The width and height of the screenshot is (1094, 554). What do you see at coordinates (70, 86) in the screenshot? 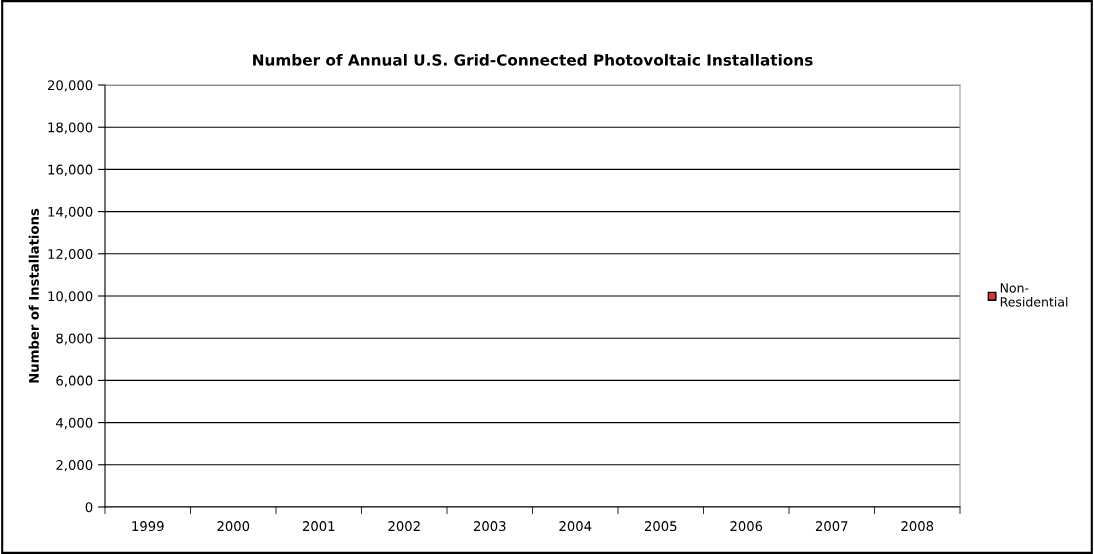
I see `y-tick-label: 20,000` at bounding box center [70, 86].